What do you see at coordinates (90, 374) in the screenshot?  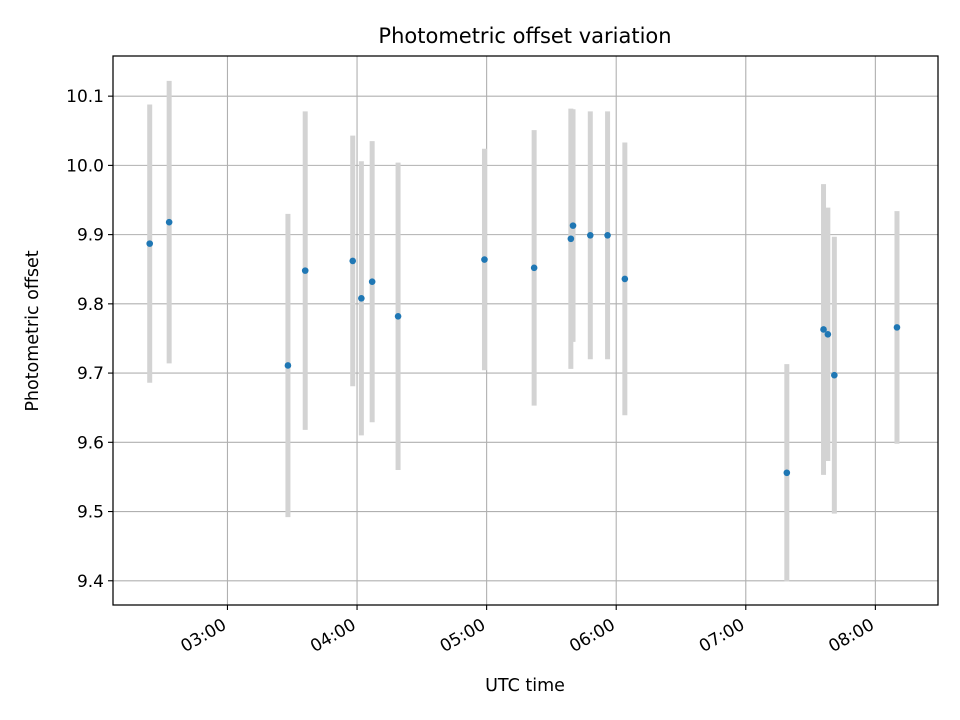 I see `y-tick-label: 9.7` at bounding box center [90, 374].